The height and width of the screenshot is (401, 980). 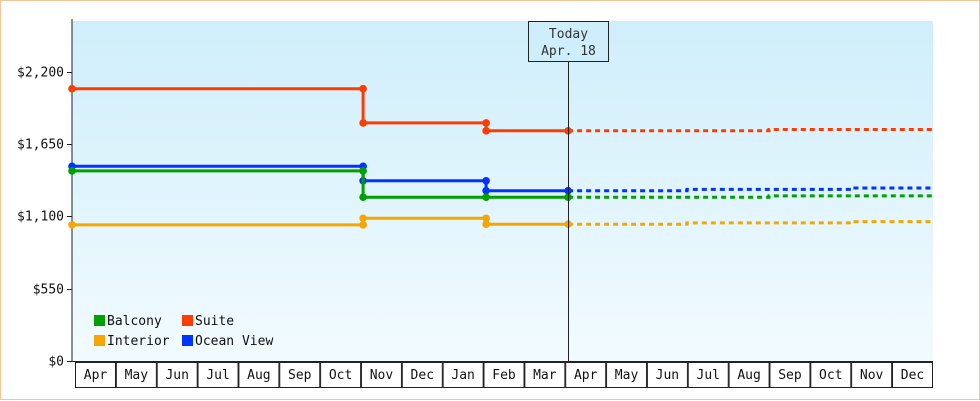 I want to click on today-label: Today, so click(x=568, y=34).